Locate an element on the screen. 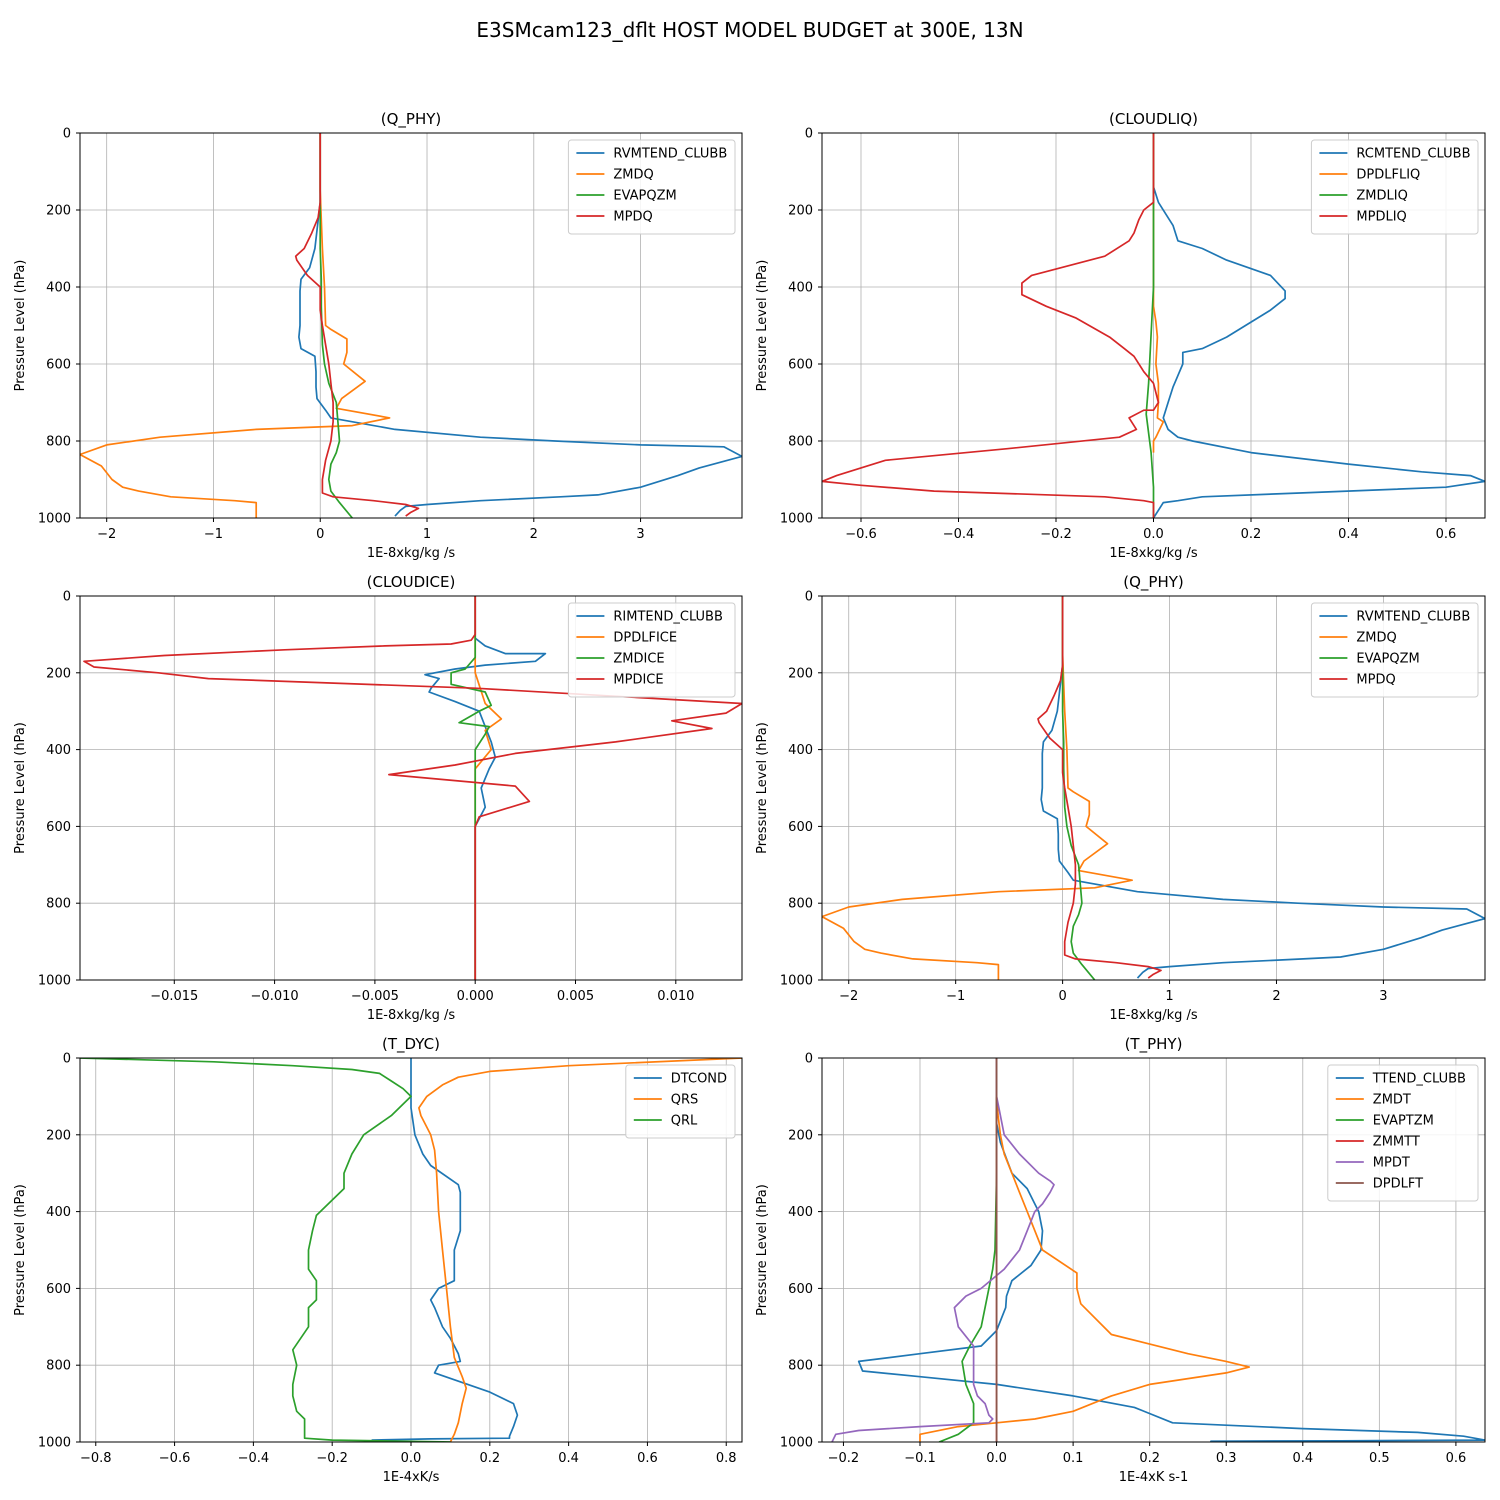 This screenshot has height=1500, width=1500. x-tick-label: 0.010 is located at coordinates (675, 996).